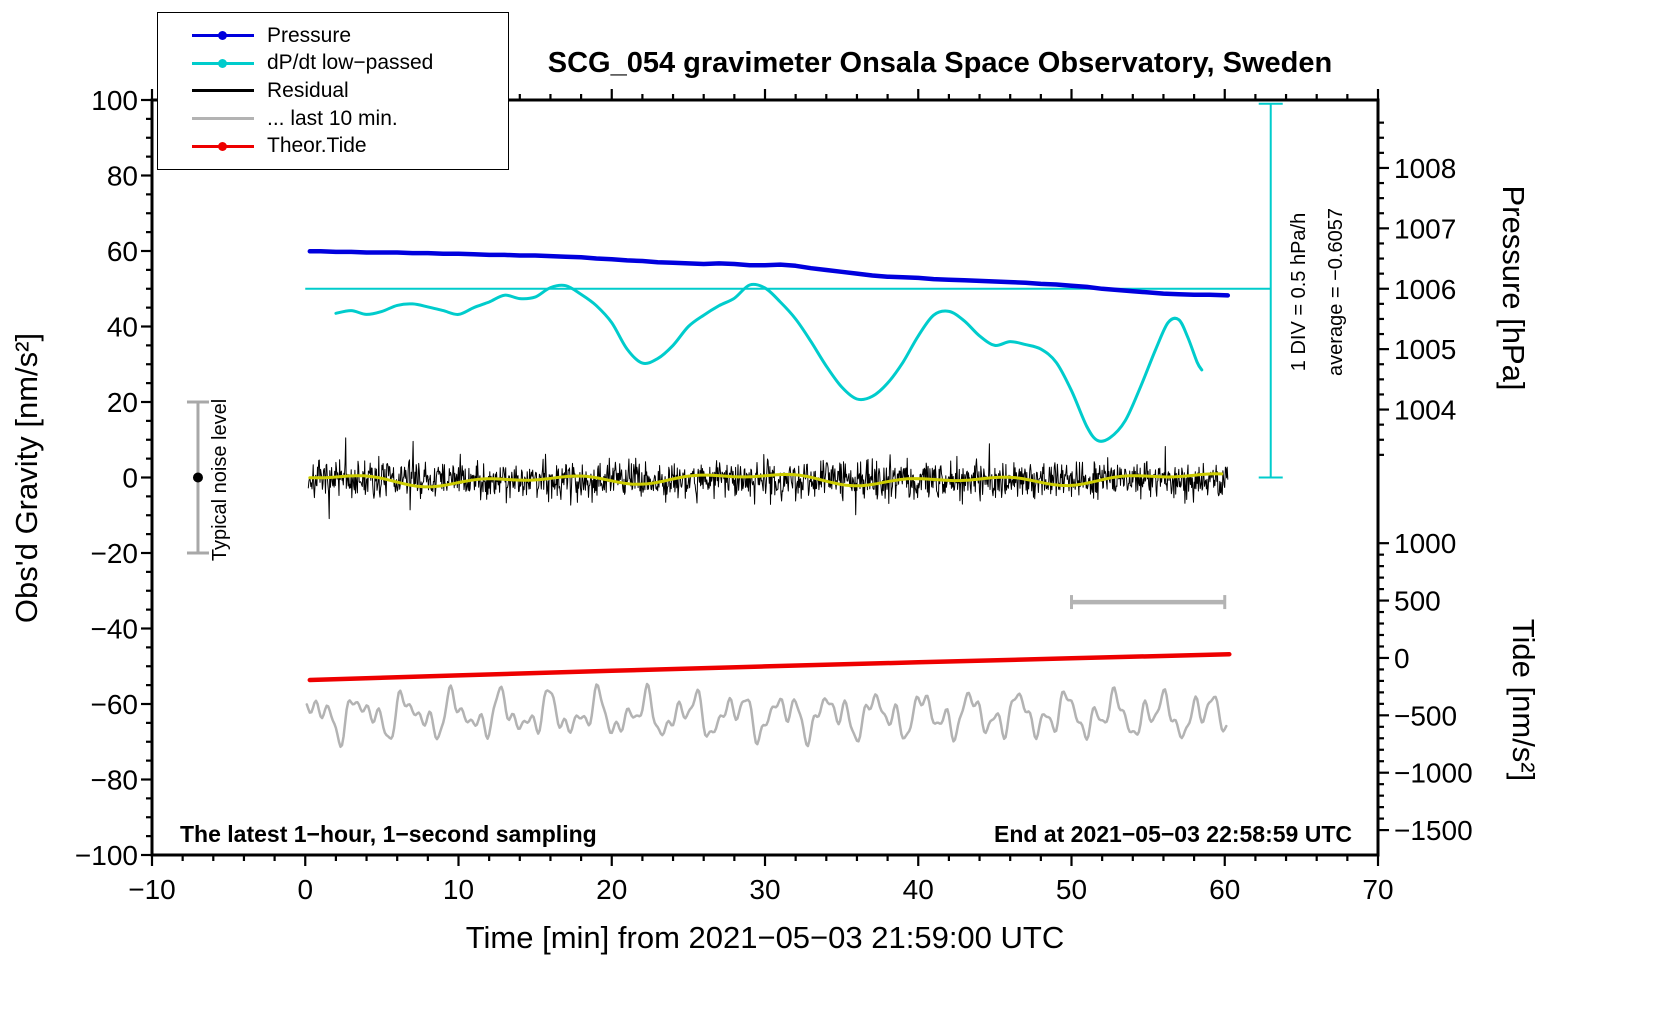  What do you see at coordinates (388, 834) in the screenshot?
I see `sampling-note: The latest 1−hour, 1−second sampling` at bounding box center [388, 834].